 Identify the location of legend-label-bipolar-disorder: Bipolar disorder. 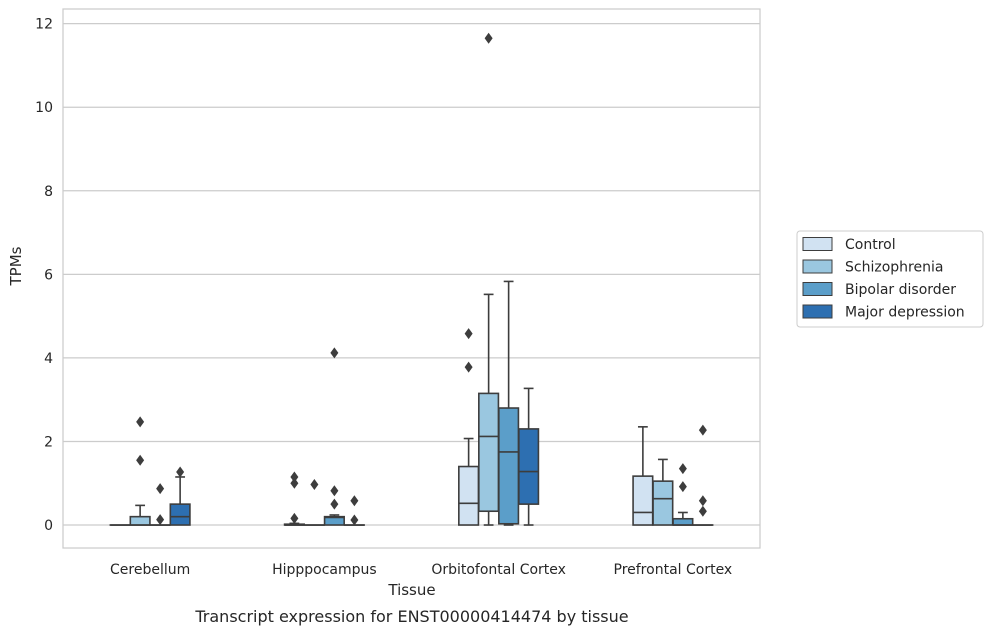
(900, 290).